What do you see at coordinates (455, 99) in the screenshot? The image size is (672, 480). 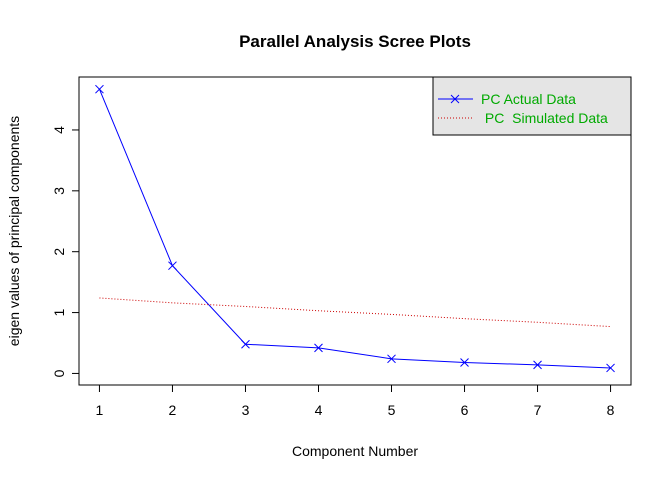 I see `legend-marker-actual` at bounding box center [455, 99].